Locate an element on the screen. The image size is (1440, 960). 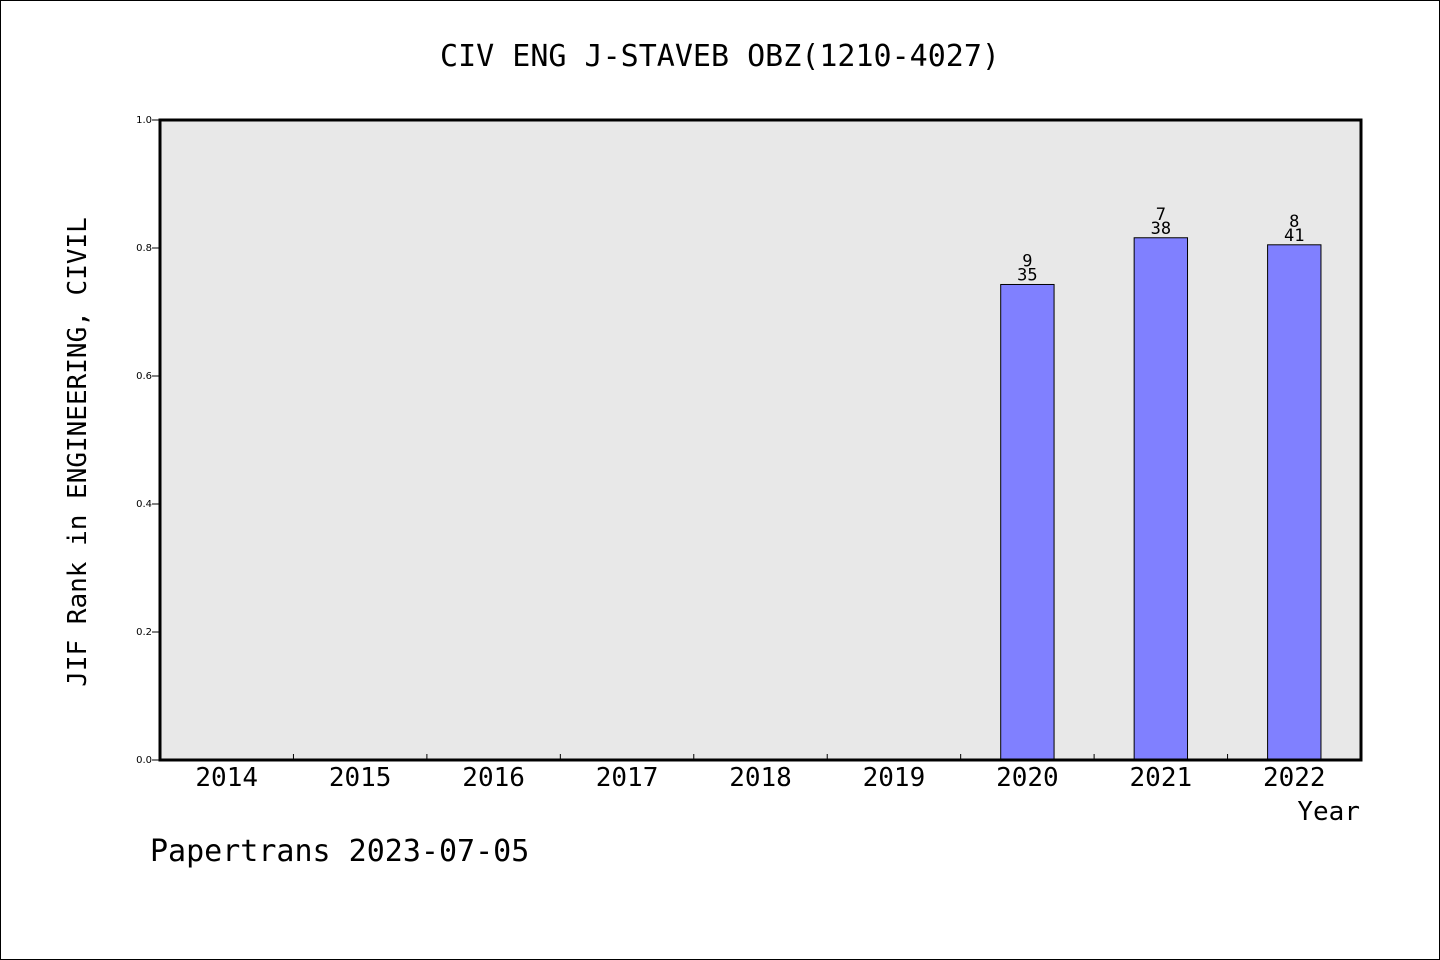
y-tick-label: 0.8 is located at coordinates (144, 248).